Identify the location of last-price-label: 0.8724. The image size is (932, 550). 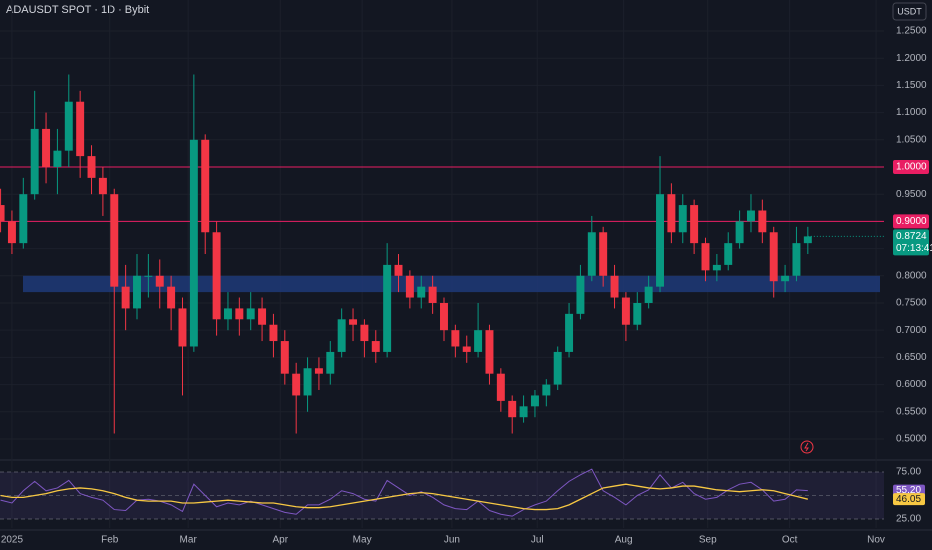
(911, 236).